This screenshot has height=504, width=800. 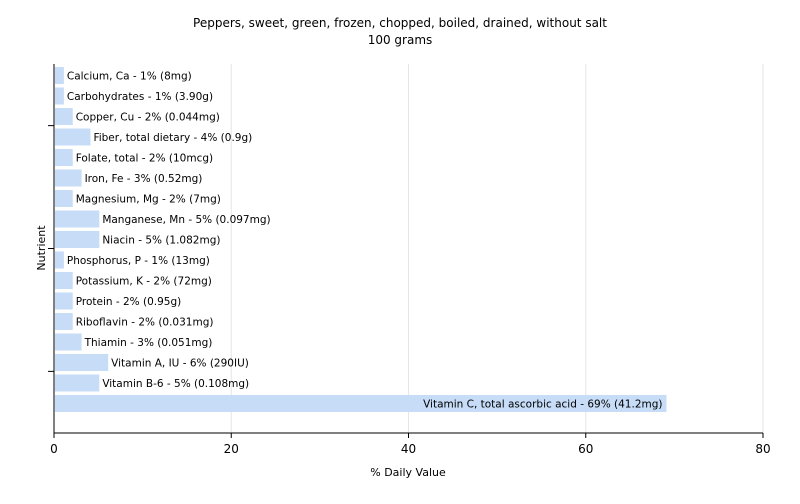 What do you see at coordinates (148, 118) in the screenshot?
I see `bar-label: Copper, Cu - 2% (0.044mg)` at bounding box center [148, 118].